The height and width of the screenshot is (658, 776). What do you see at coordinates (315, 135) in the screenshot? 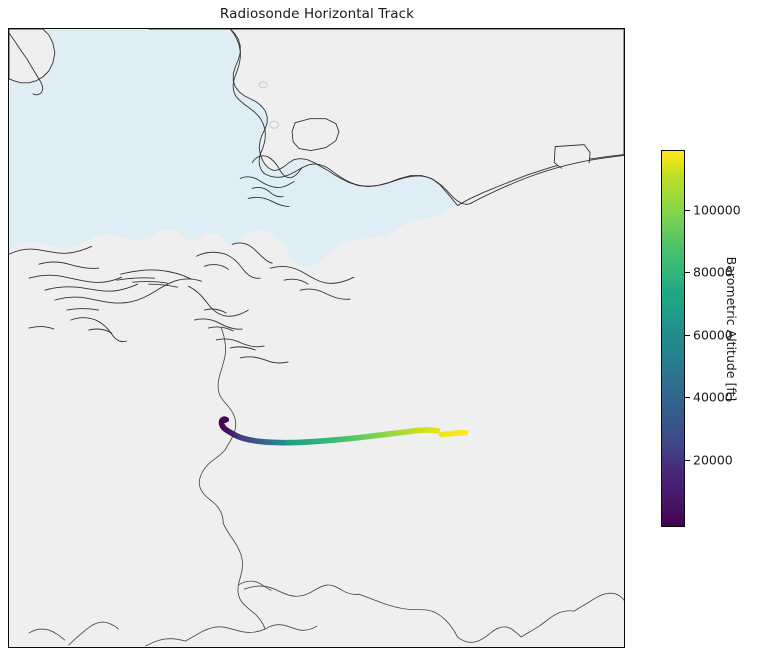
I see `sjaelland-island` at bounding box center [315, 135].